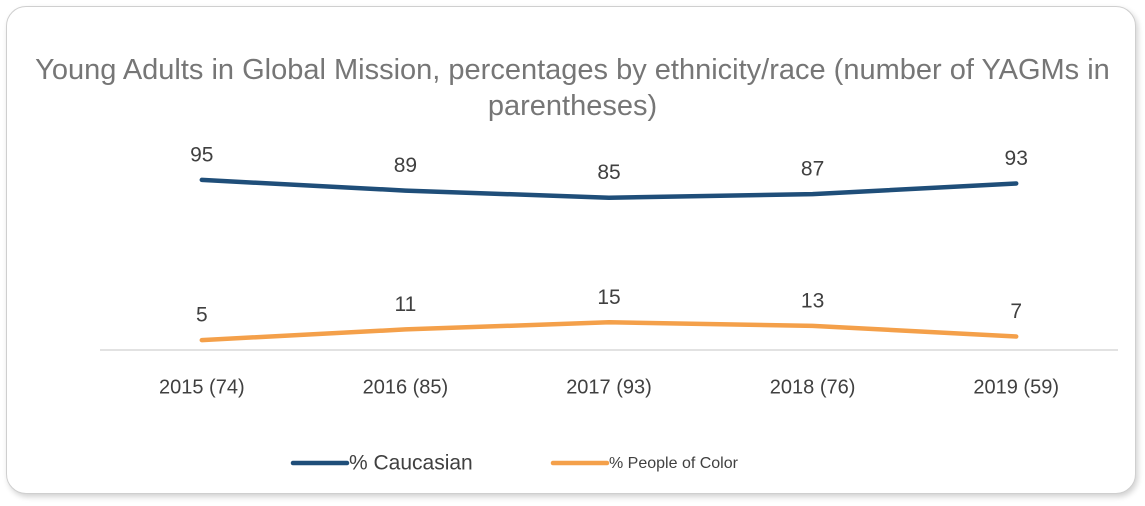 This screenshot has height=506, width=1145. I want to click on legend-label: % People of Color, so click(674, 463).